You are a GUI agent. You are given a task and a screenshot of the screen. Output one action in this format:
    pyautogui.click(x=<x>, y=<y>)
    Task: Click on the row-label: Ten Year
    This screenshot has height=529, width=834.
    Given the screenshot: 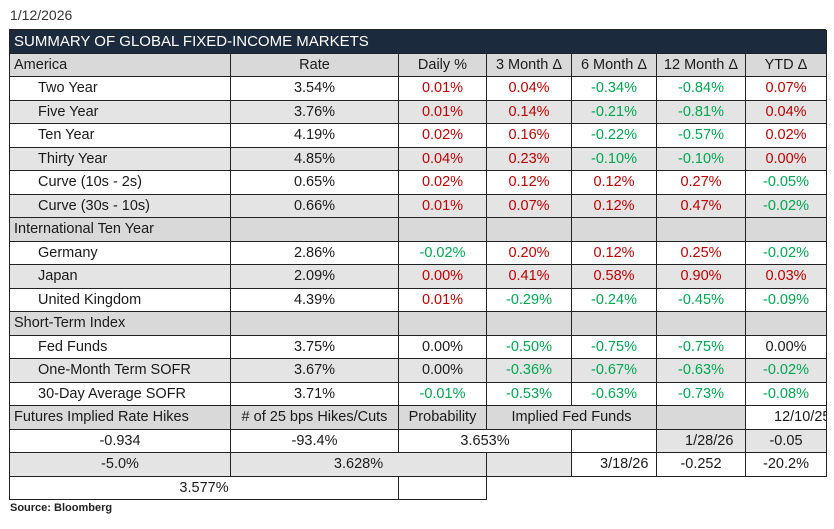 What is the action you would take?
    pyautogui.click(x=120, y=136)
    